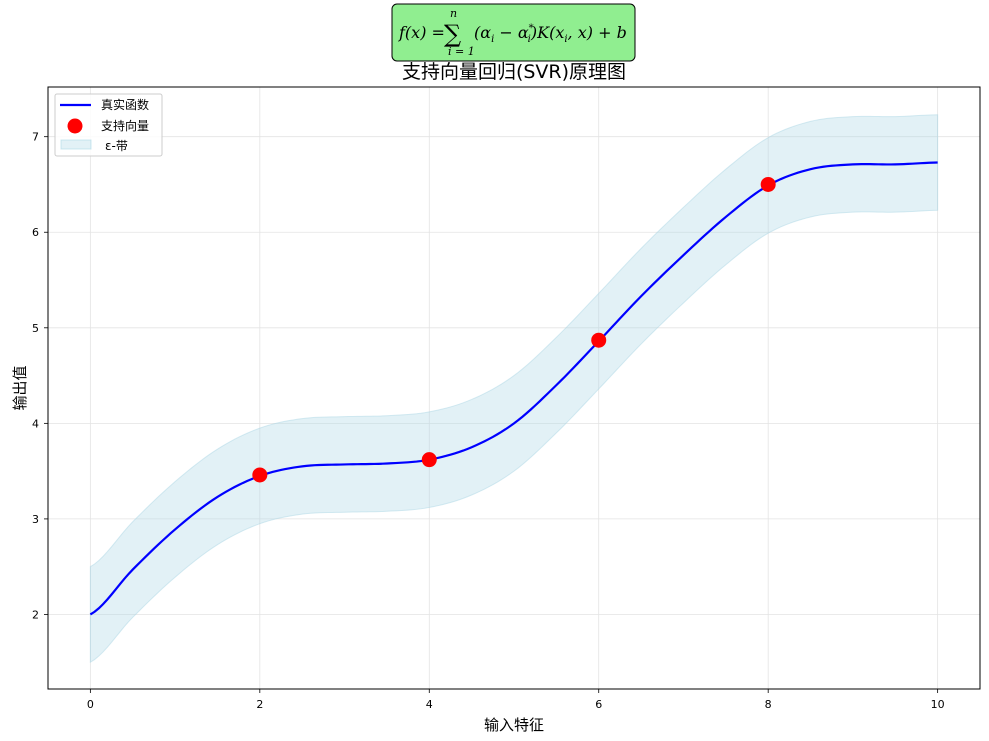 The width and height of the screenshot is (989, 741). Describe the element at coordinates (35, 423) in the screenshot. I see `y-tick-label: 4` at that location.